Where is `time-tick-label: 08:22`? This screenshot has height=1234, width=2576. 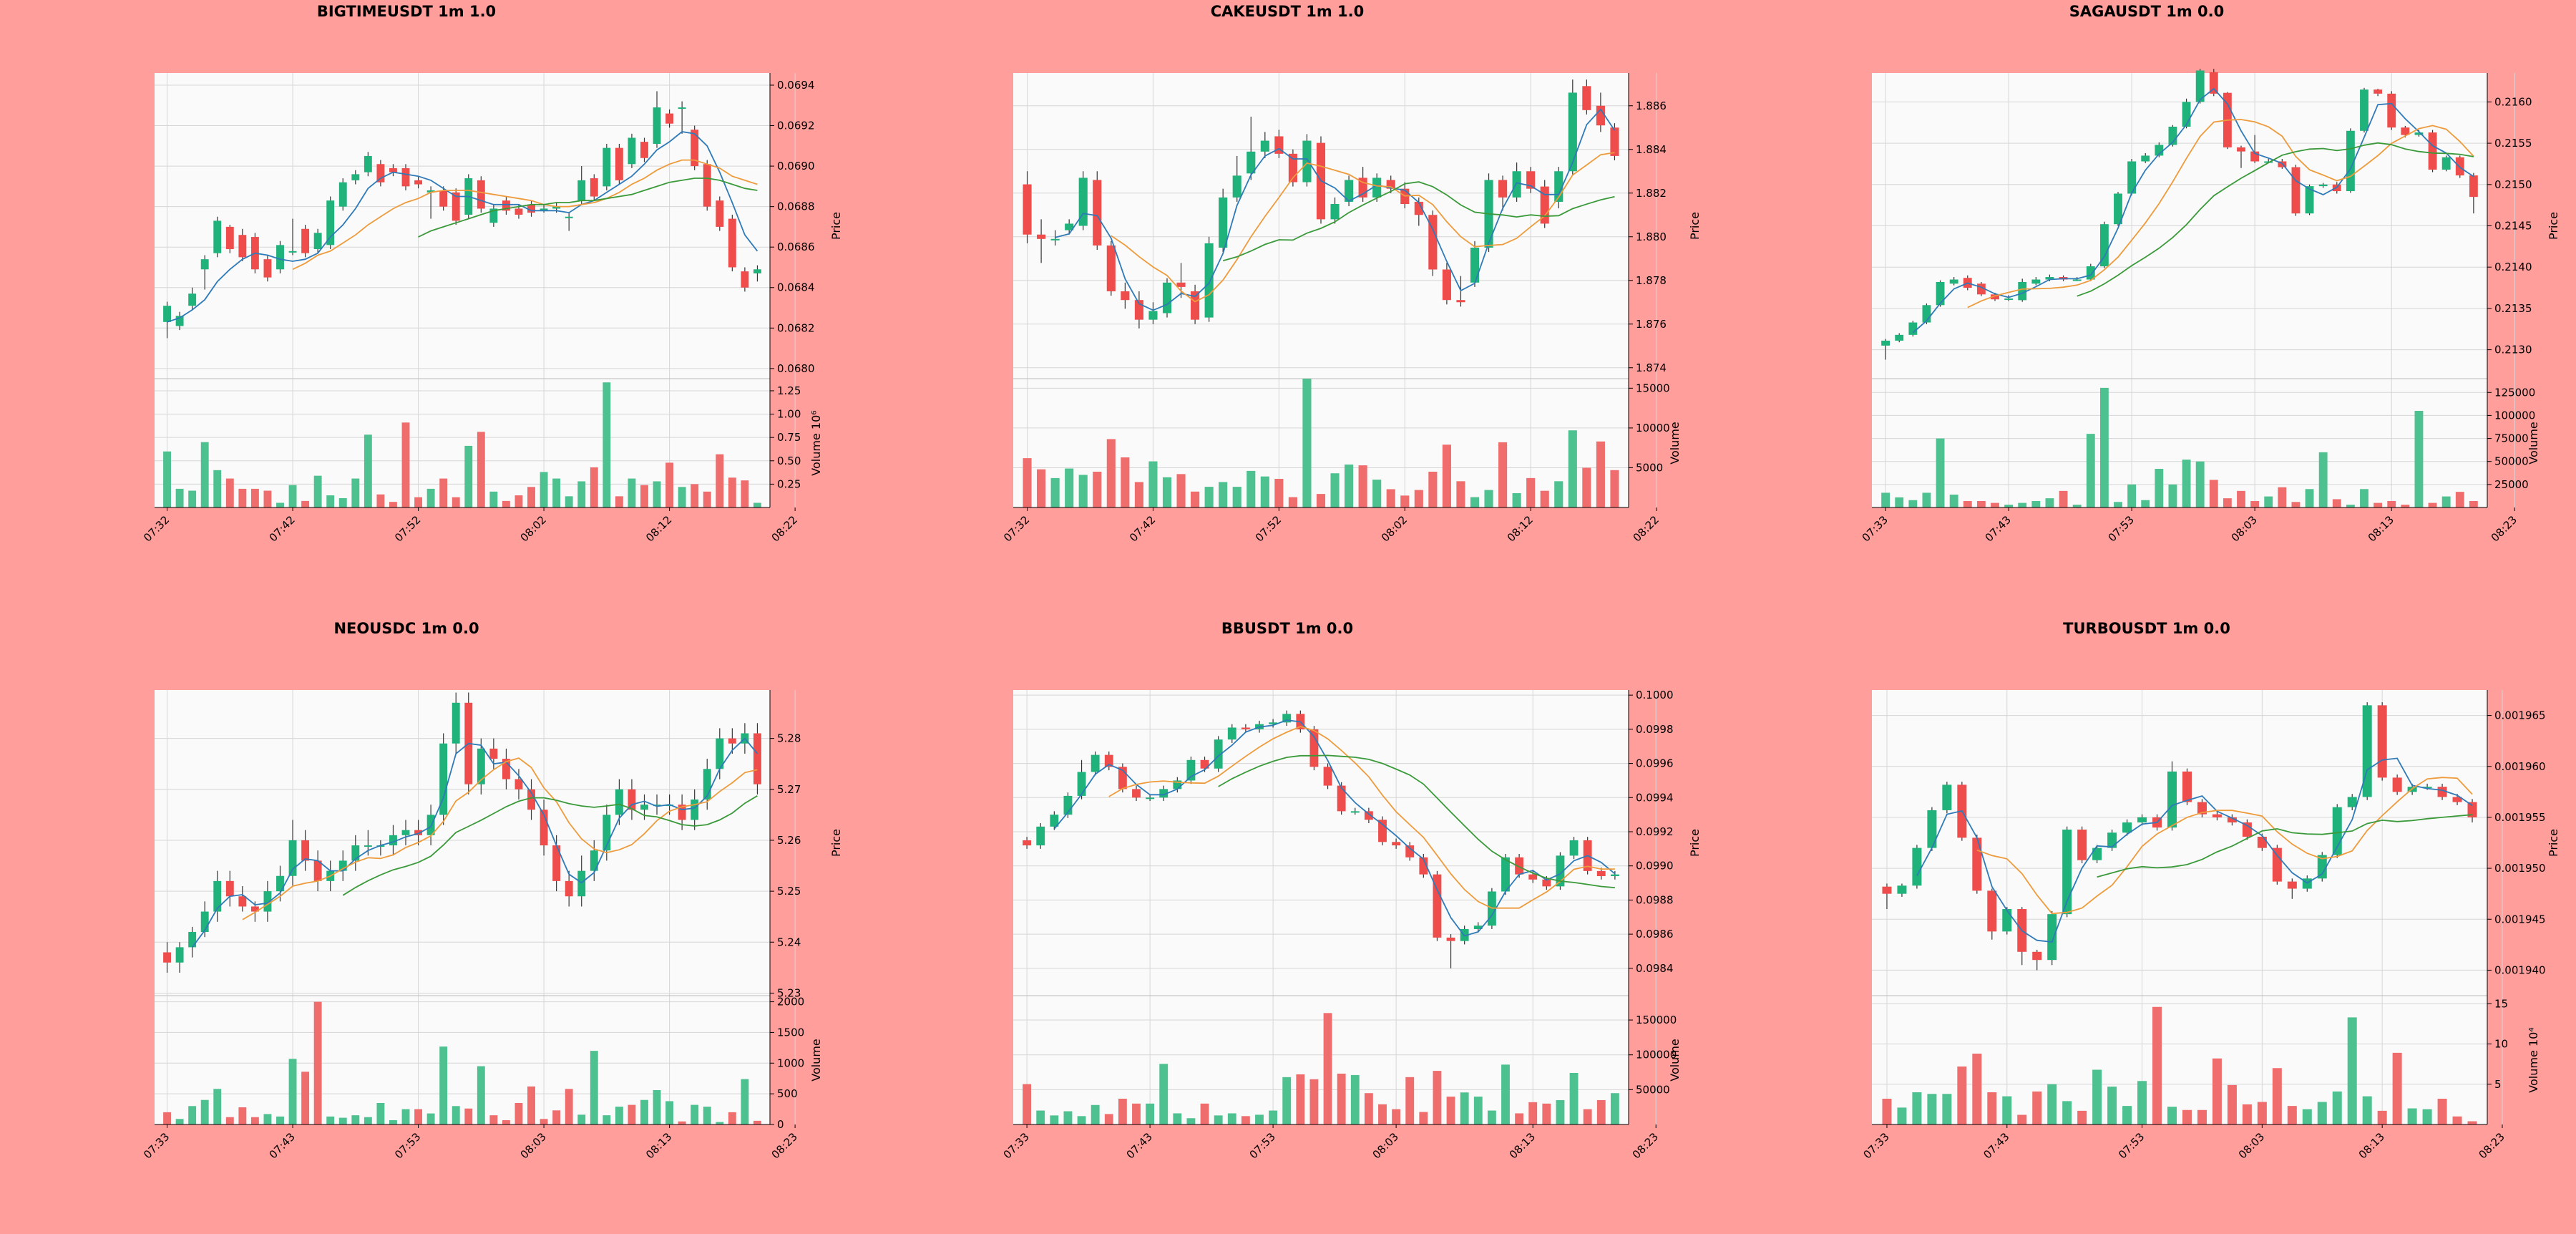 time-tick-label: 08:22 is located at coordinates (784, 528).